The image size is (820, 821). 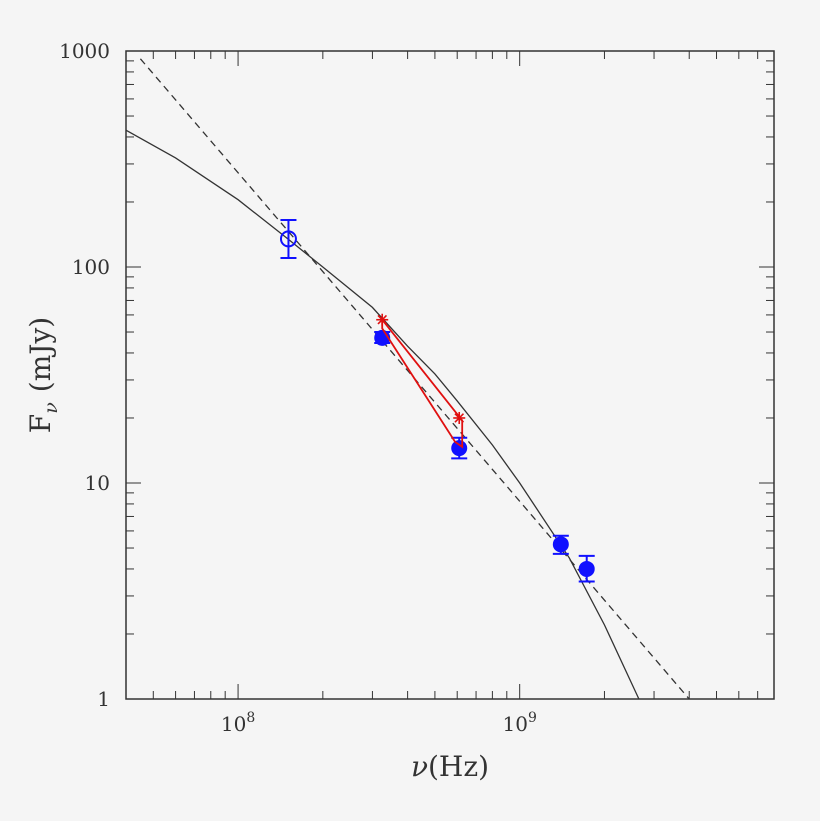 I want to click on open-circle-marker, so click(x=288, y=239).